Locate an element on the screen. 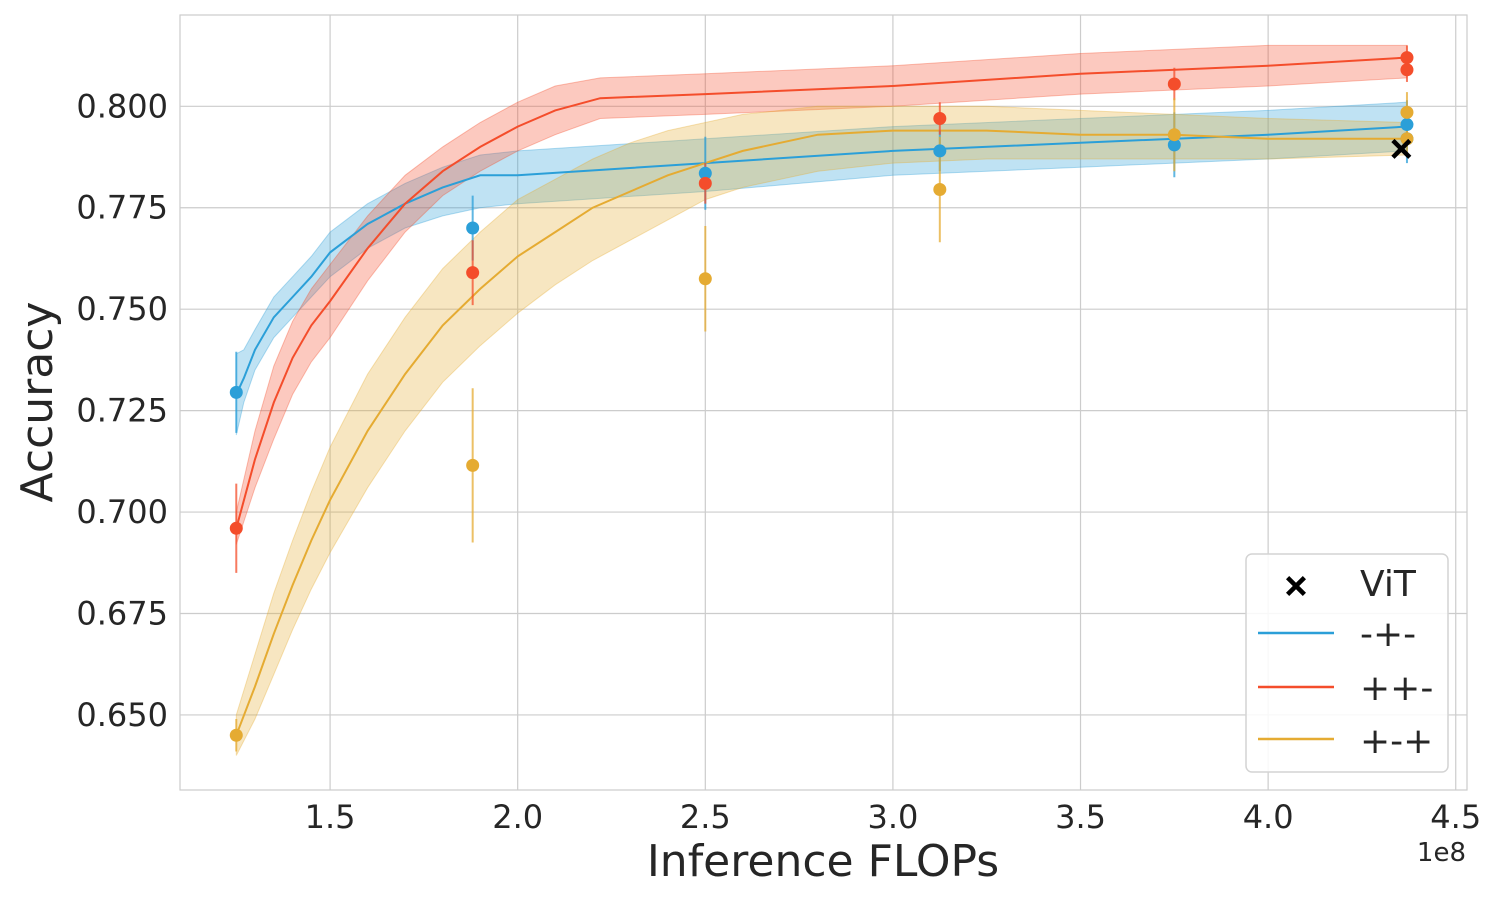 The width and height of the screenshot is (1500, 900). y-tick-label: 0.700 is located at coordinates (122, 512).